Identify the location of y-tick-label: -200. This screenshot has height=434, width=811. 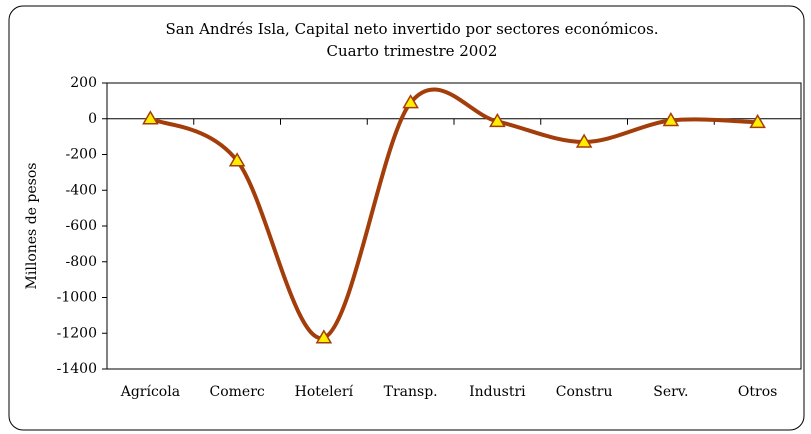
(81, 155).